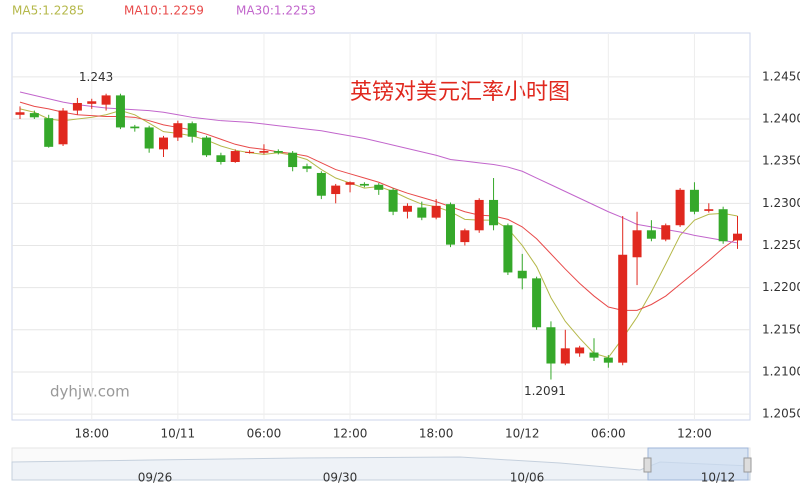 The height and width of the screenshot is (493, 800). Describe the element at coordinates (164, 11) in the screenshot. I see `legend-entry: MA10:1.2259` at that location.